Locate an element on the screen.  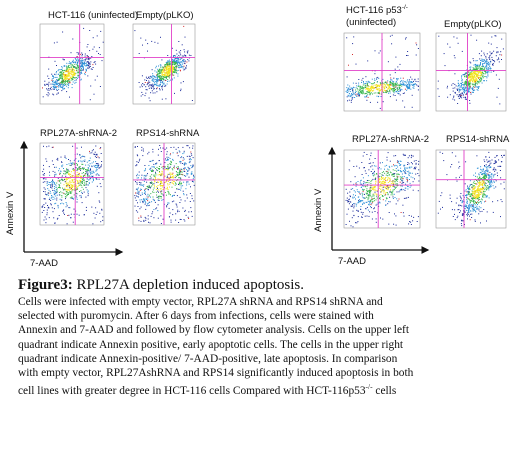
flow-plot is located at coordinates (471, 72).